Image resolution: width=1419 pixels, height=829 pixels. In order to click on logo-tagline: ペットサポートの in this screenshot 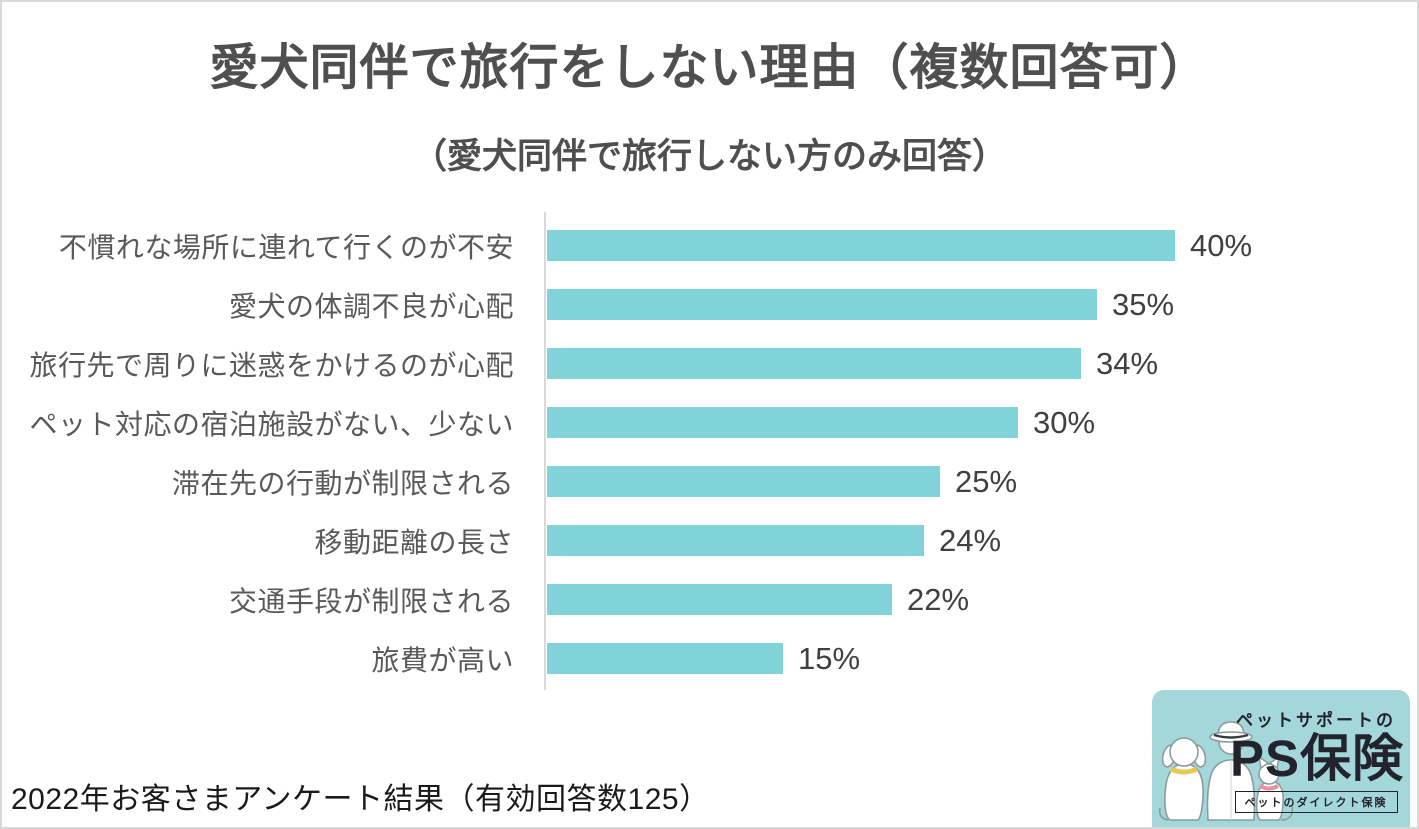, I will do `click(1316, 720)`.